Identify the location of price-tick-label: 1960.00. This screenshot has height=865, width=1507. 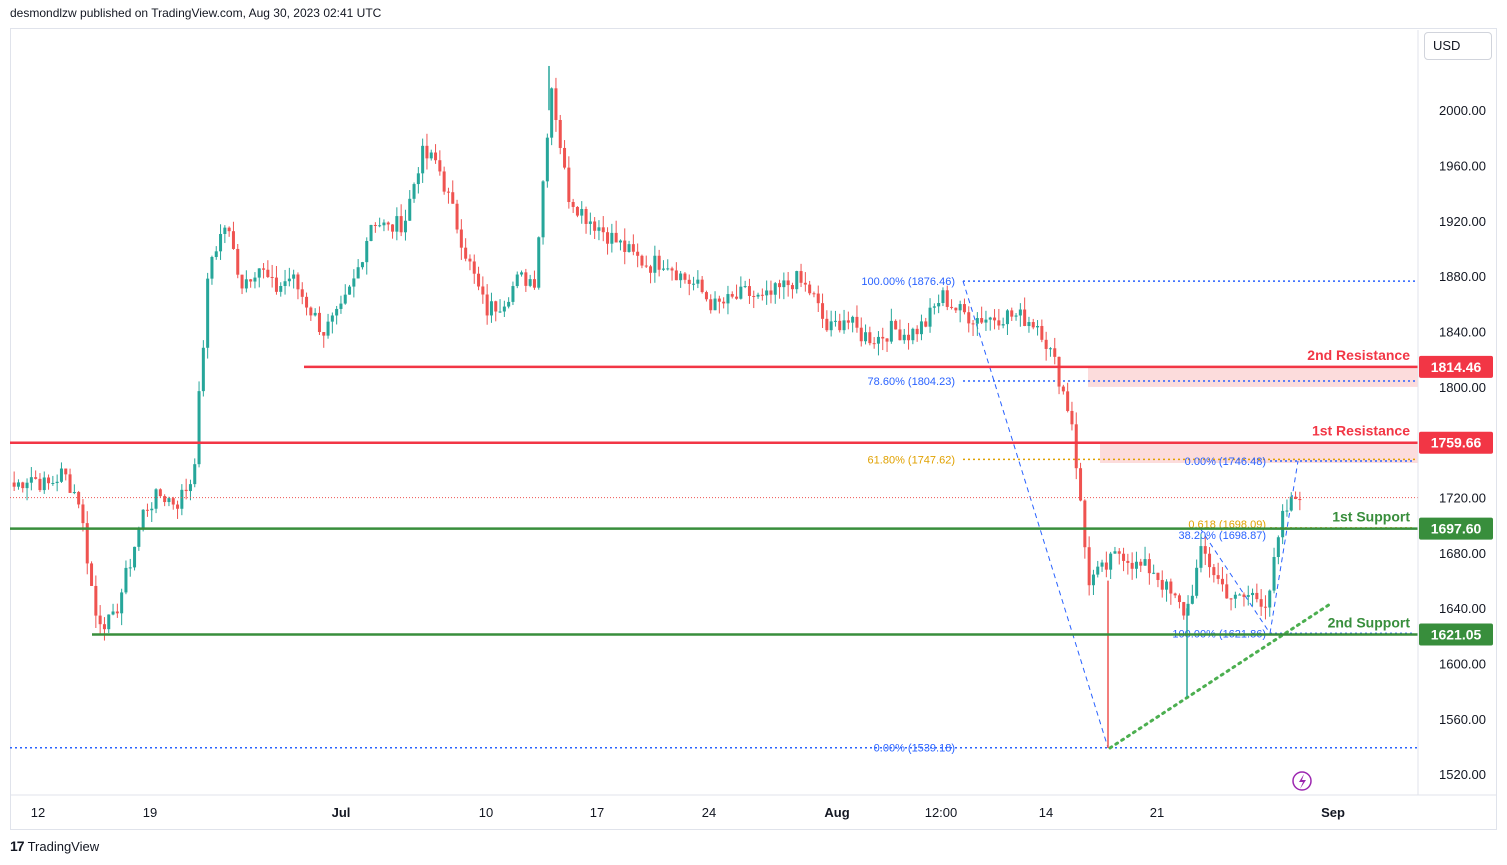
(1462, 166).